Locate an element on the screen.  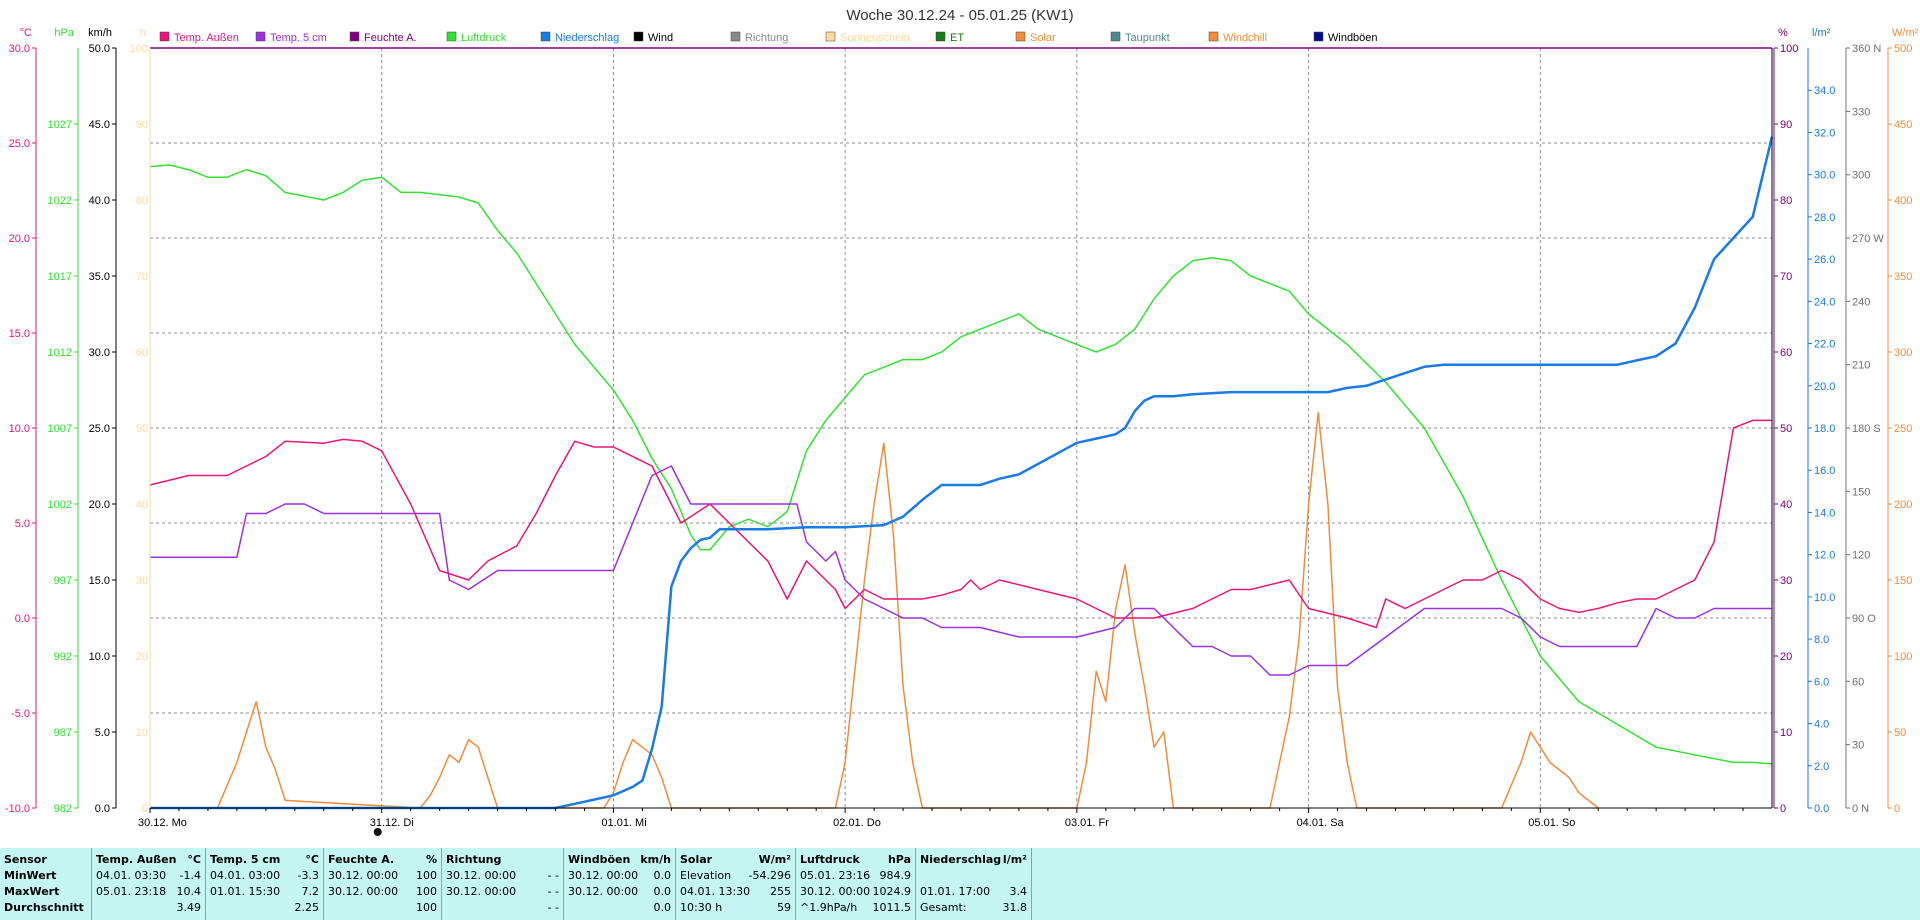
stats-col-header: Temp. 5 cm is located at coordinates (245, 859).